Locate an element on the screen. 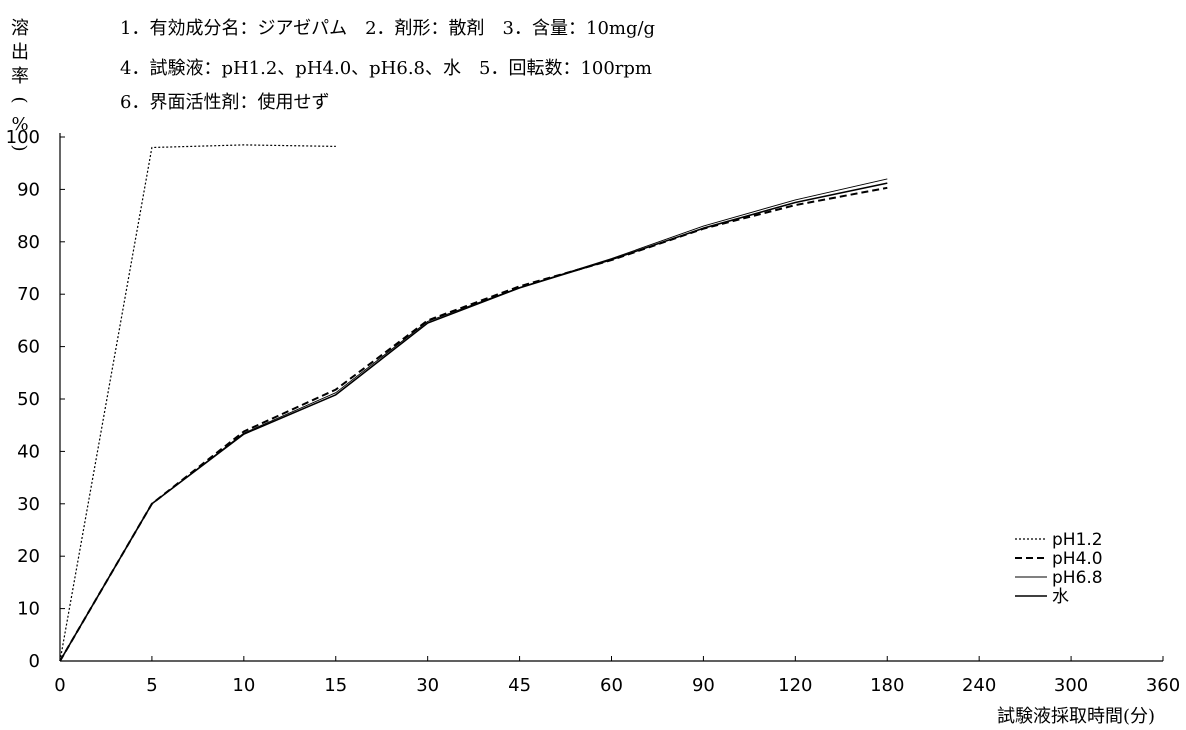  x-tick-label: 15 is located at coordinates (335, 685).